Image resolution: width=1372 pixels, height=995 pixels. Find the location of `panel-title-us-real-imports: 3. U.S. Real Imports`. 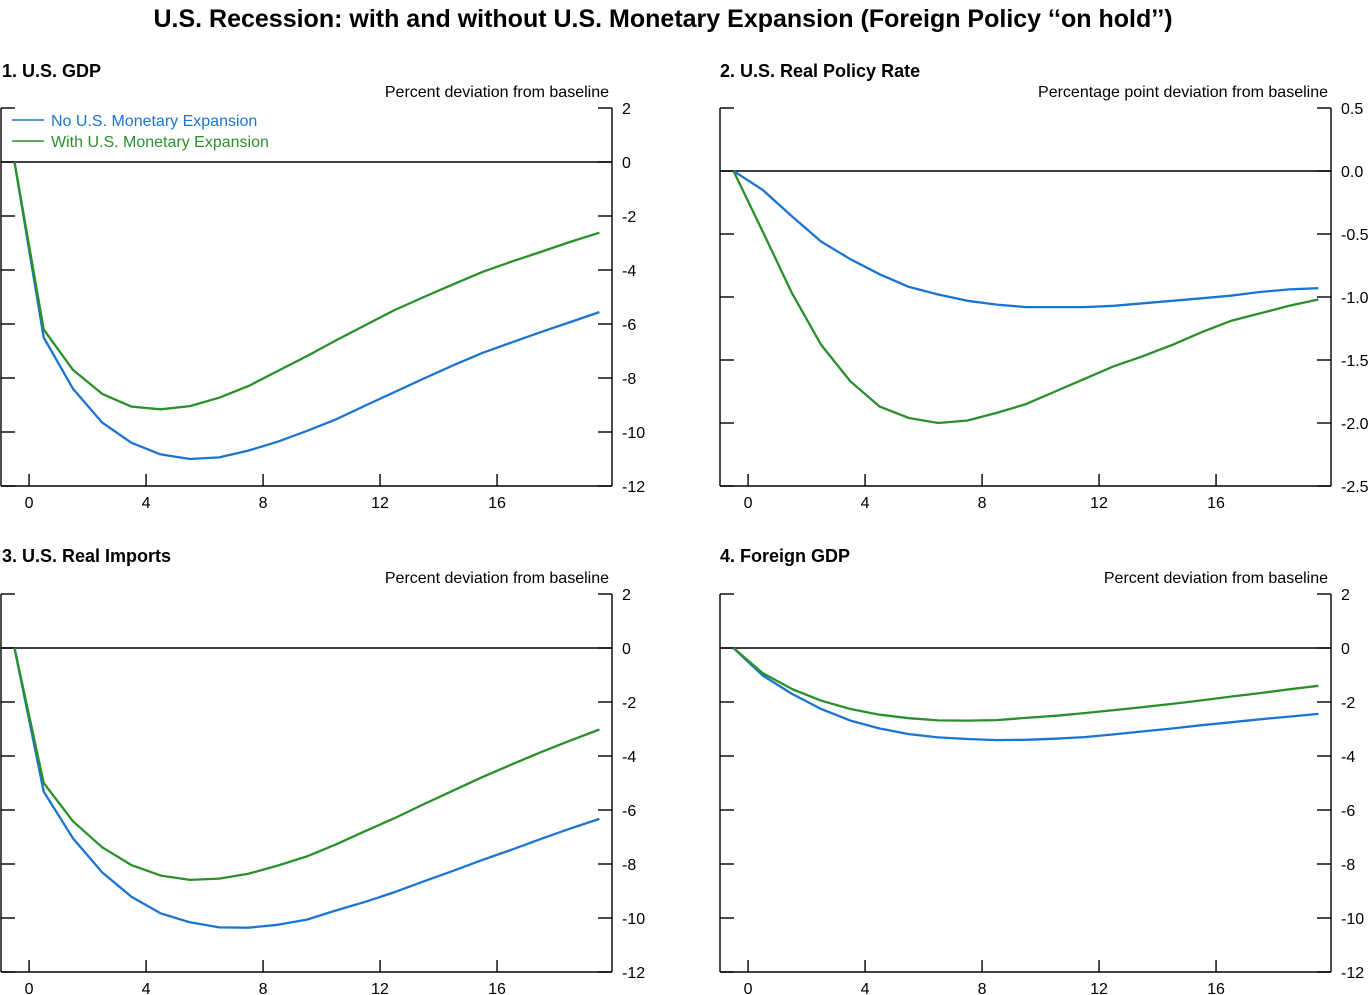

panel-title-us-real-imports: 3. U.S. Real Imports is located at coordinates (87, 556).